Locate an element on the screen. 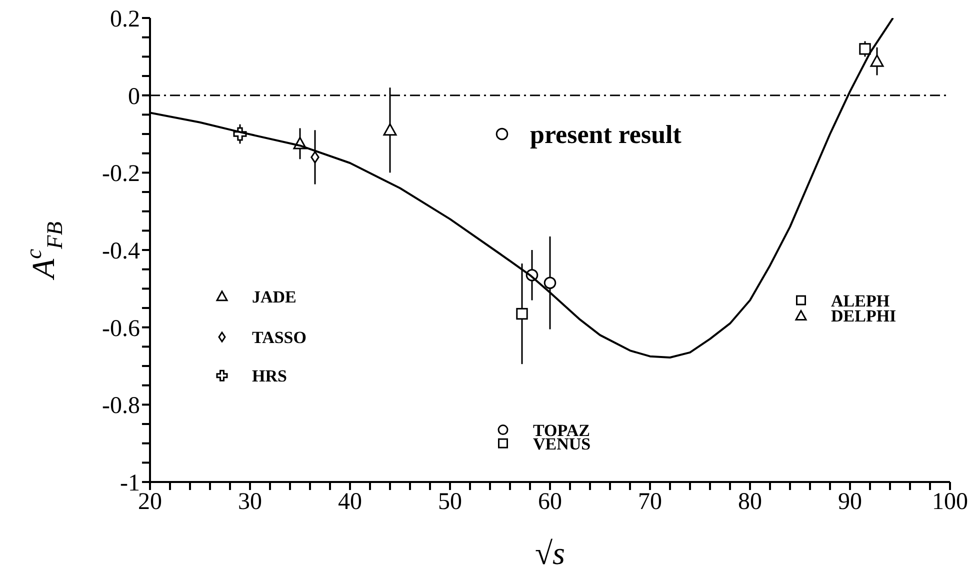 The width and height of the screenshot is (980, 574). legend-label: TASSO is located at coordinates (279, 337).